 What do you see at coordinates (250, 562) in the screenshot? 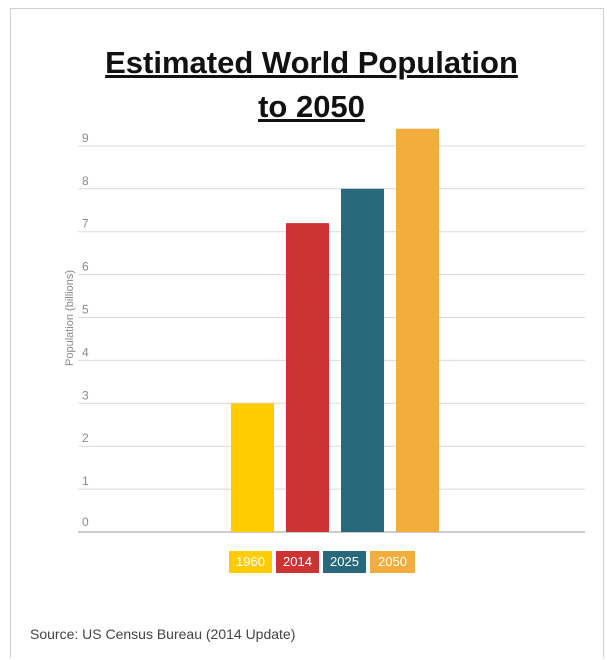
I see `legend-item-1960: 1960` at bounding box center [250, 562].